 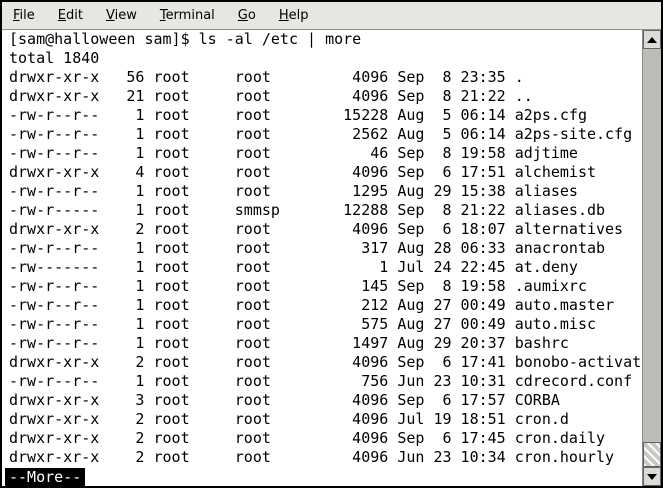 I want to click on menu-edit-mnemonic: E, so click(x=61, y=15).